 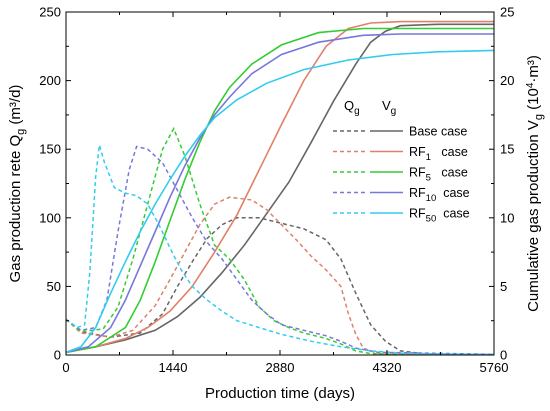 I want to click on y-right-tick-label-5: 25, so click(x=507, y=12).